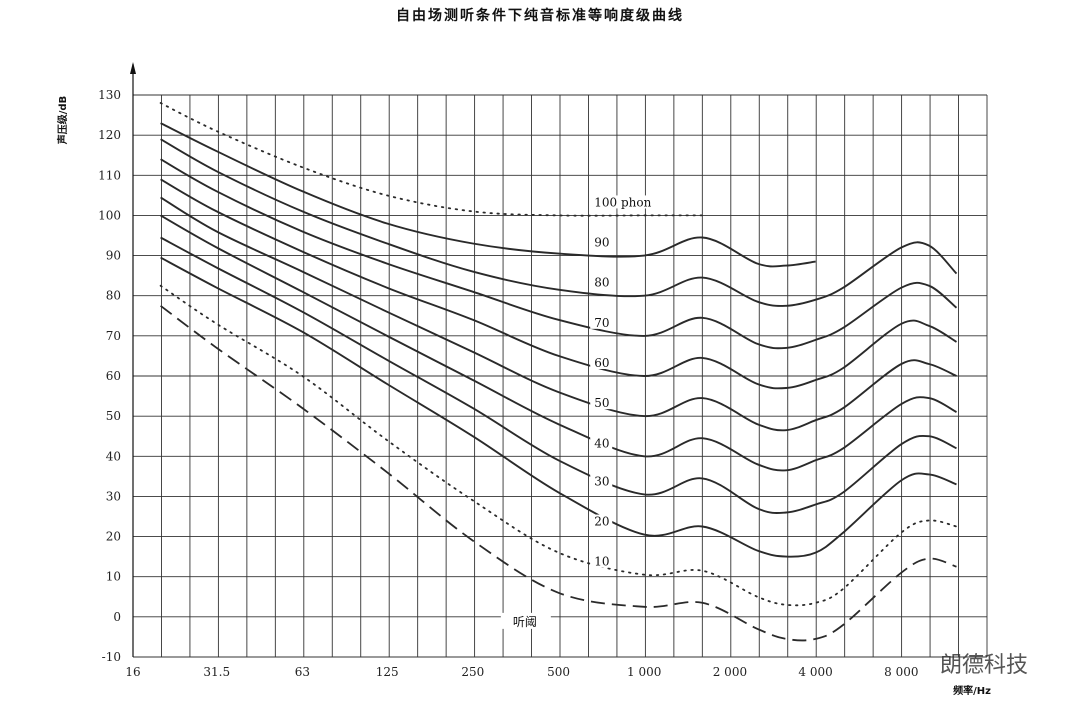  What do you see at coordinates (111, 657) in the screenshot?
I see `y-tick-label: -10` at bounding box center [111, 657].